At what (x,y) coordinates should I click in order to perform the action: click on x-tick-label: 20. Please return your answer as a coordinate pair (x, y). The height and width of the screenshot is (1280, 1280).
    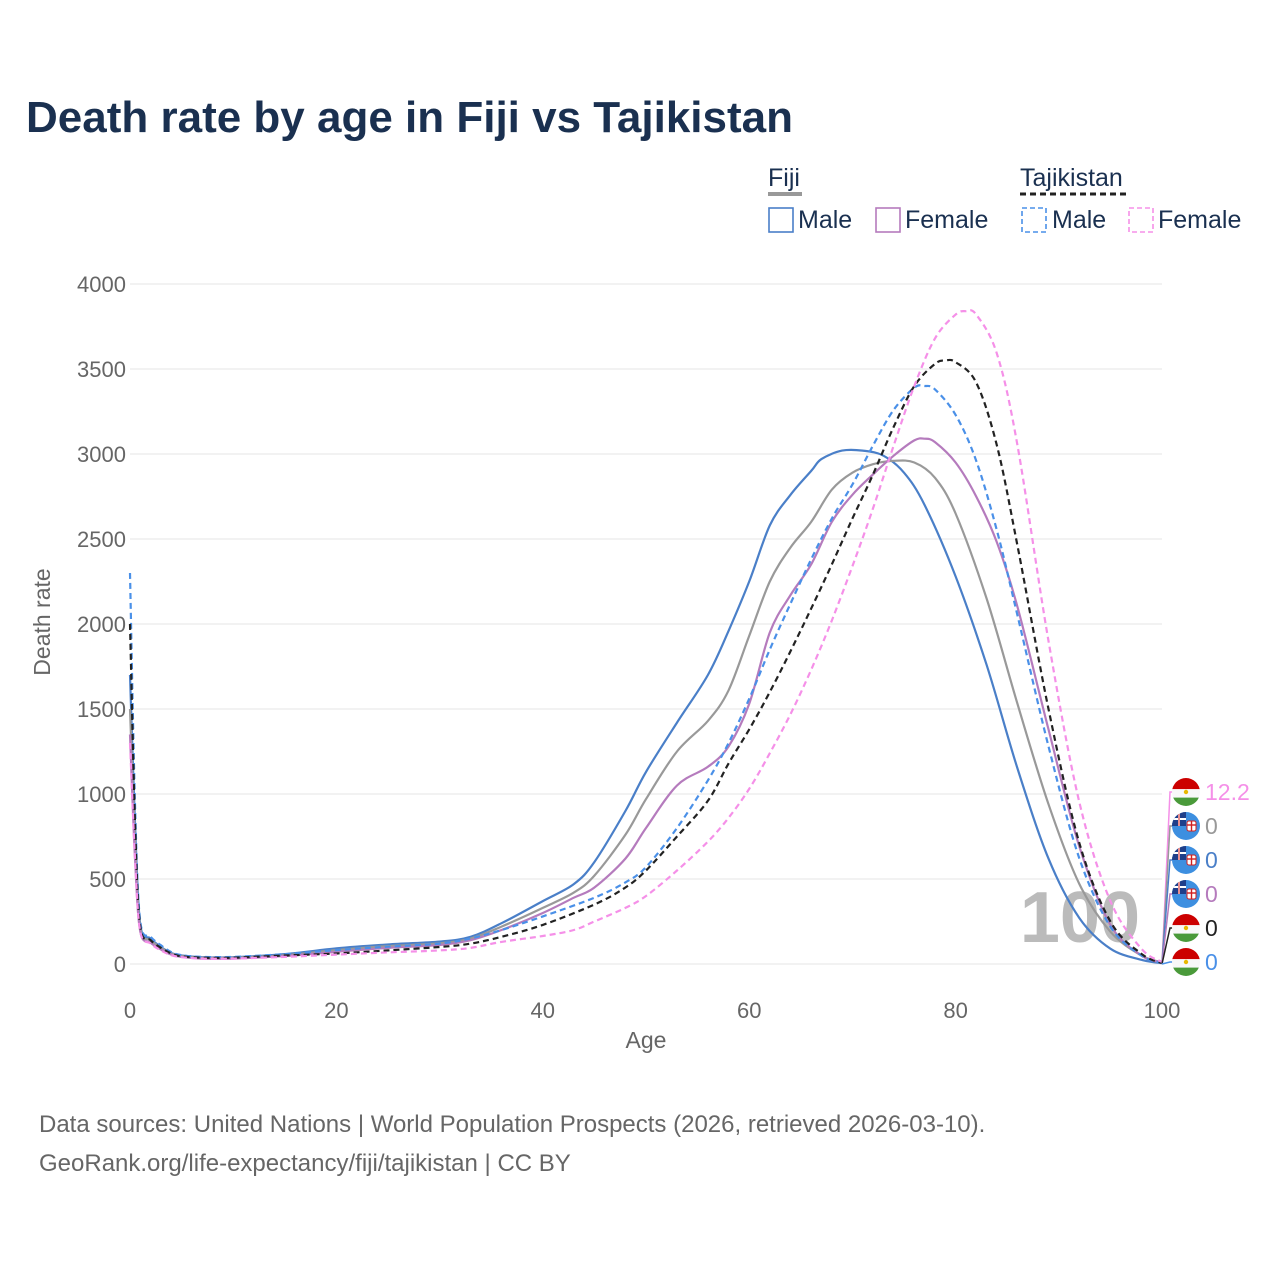
    Looking at the image, I should click on (336, 1010).